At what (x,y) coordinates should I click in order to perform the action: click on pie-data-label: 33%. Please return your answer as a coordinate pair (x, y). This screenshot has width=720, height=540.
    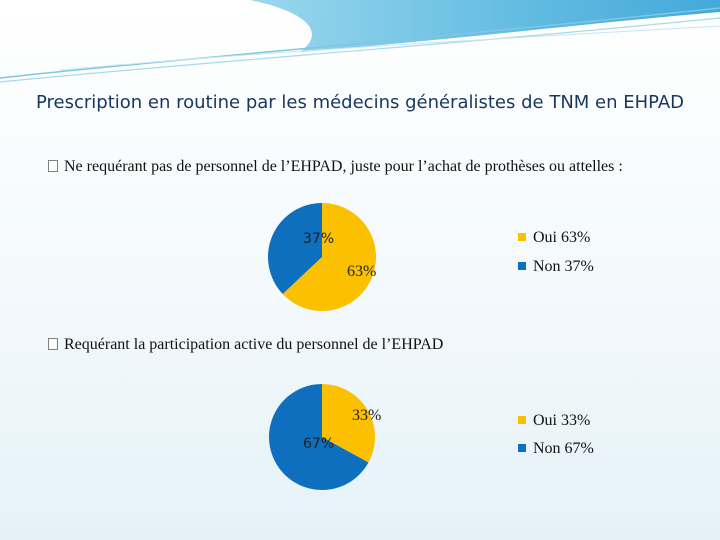
    Looking at the image, I should click on (366, 415).